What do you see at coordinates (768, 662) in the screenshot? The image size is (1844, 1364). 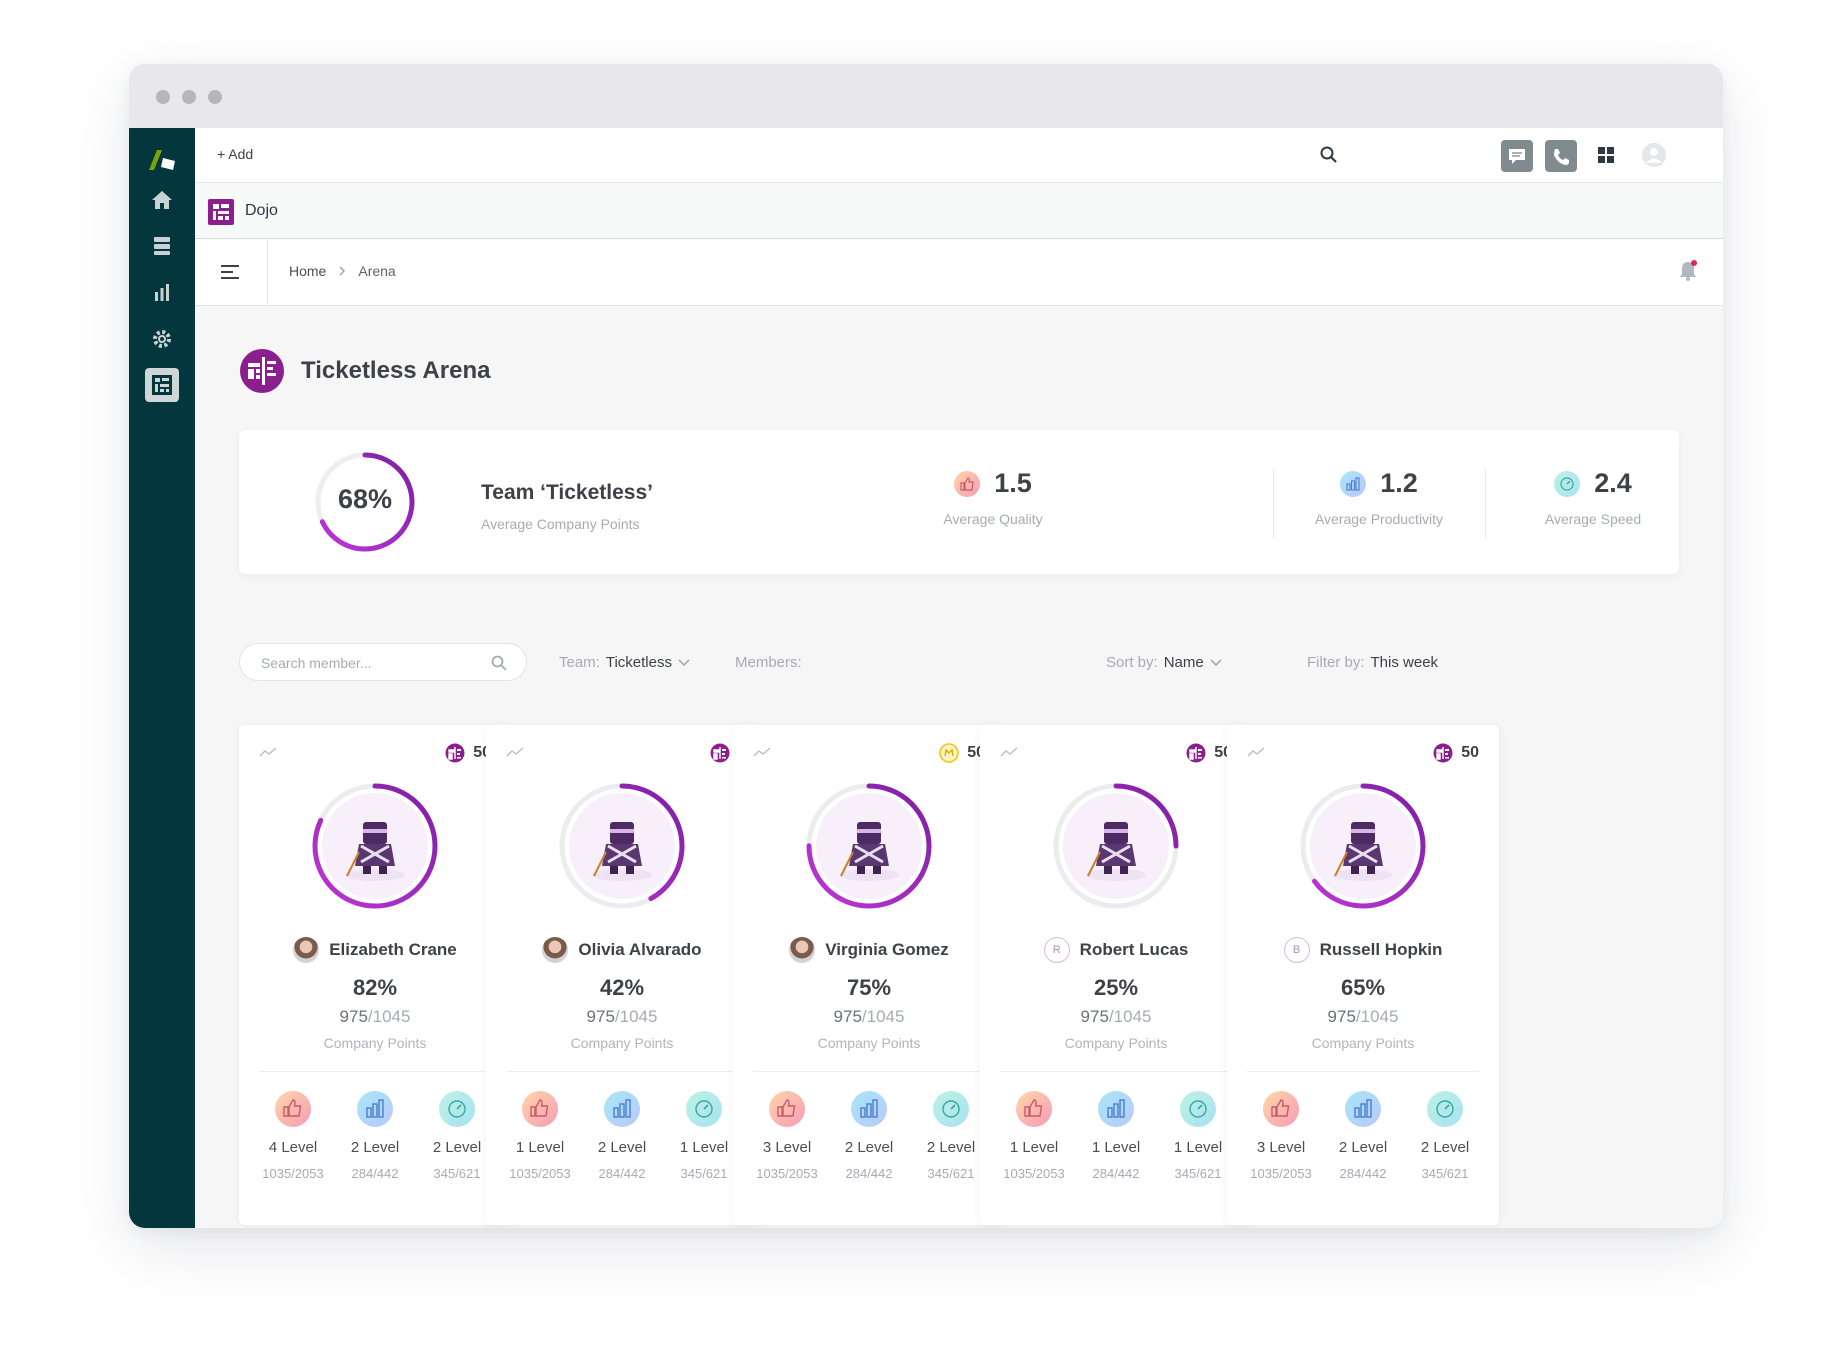 I see `members-filter-dropdown: Members:` at bounding box center [768, 662].